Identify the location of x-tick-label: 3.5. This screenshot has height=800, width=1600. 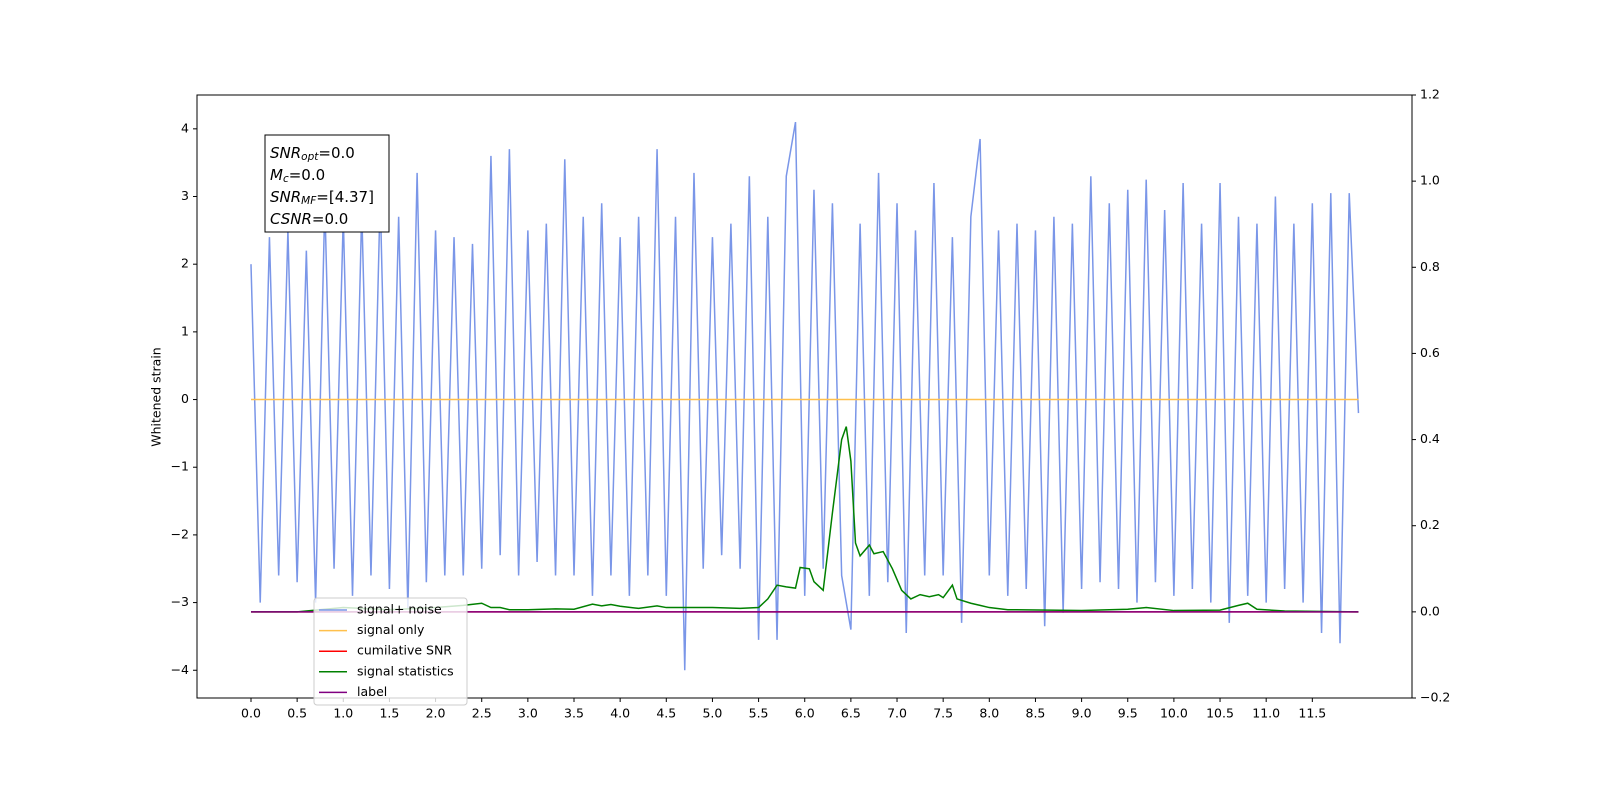
(574, 713).